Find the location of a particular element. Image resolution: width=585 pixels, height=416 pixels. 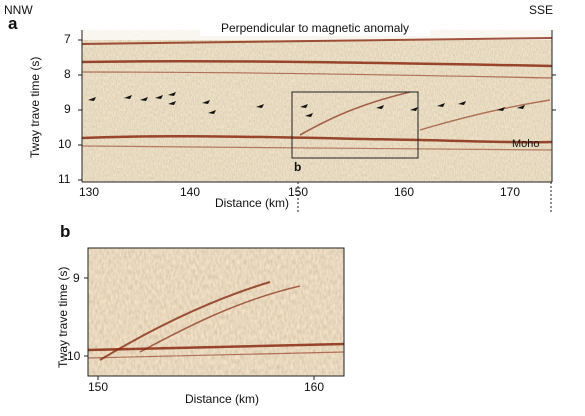

panel-b-x-title: Distance (km) is located at coordinates (222, 399).